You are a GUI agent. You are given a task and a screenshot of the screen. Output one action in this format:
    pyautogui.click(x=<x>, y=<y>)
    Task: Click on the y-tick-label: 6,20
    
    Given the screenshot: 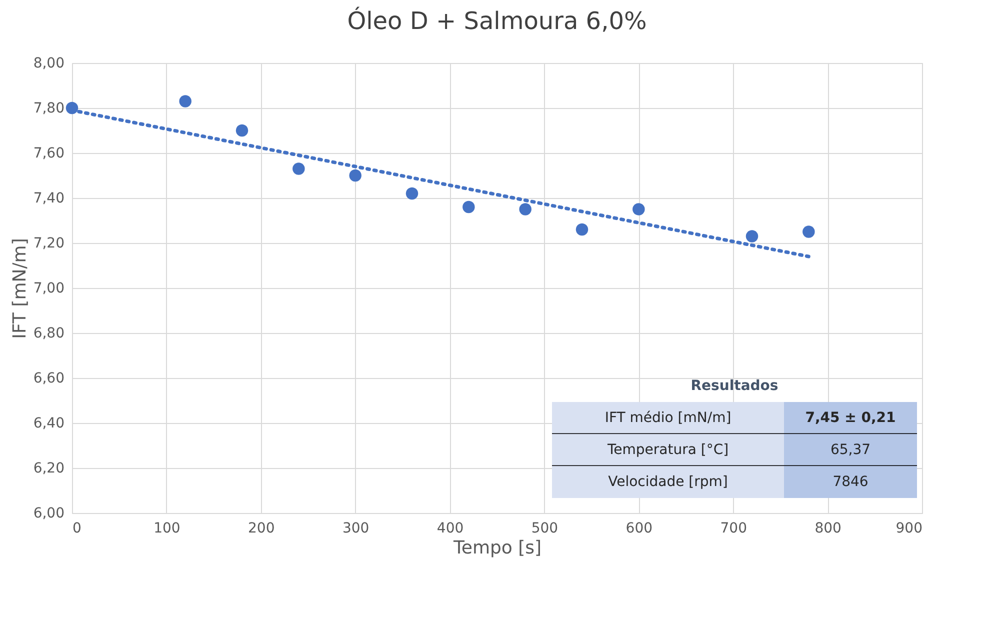 What is the action you would take?
    pyautogui.click(x=48, y=468)
    